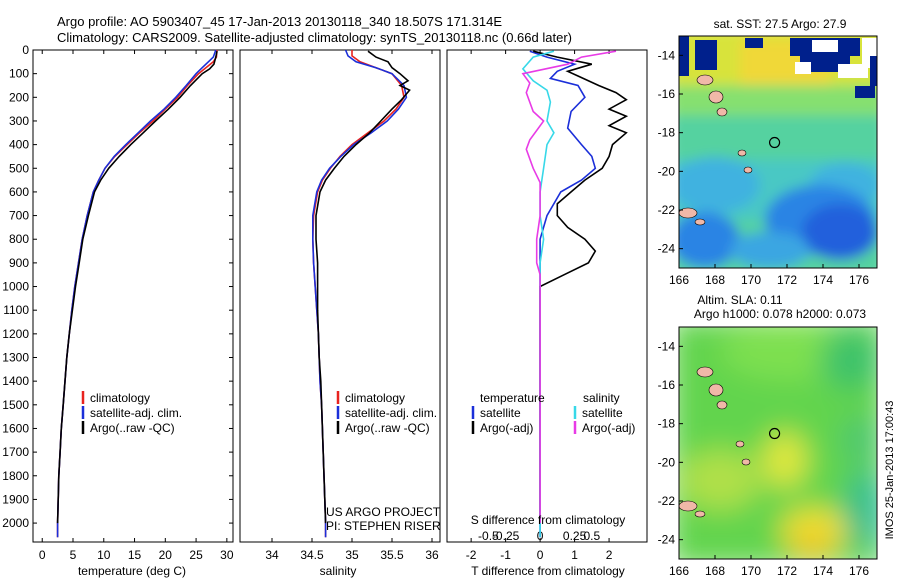  I want to click on y-tick-label: 1900, so click(15, 499).